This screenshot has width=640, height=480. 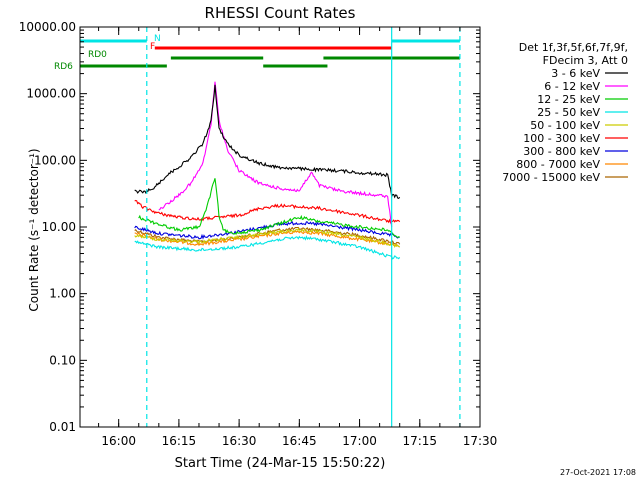 I want to click on flag-label-rd0: RD0, so click(x=97, y=55).